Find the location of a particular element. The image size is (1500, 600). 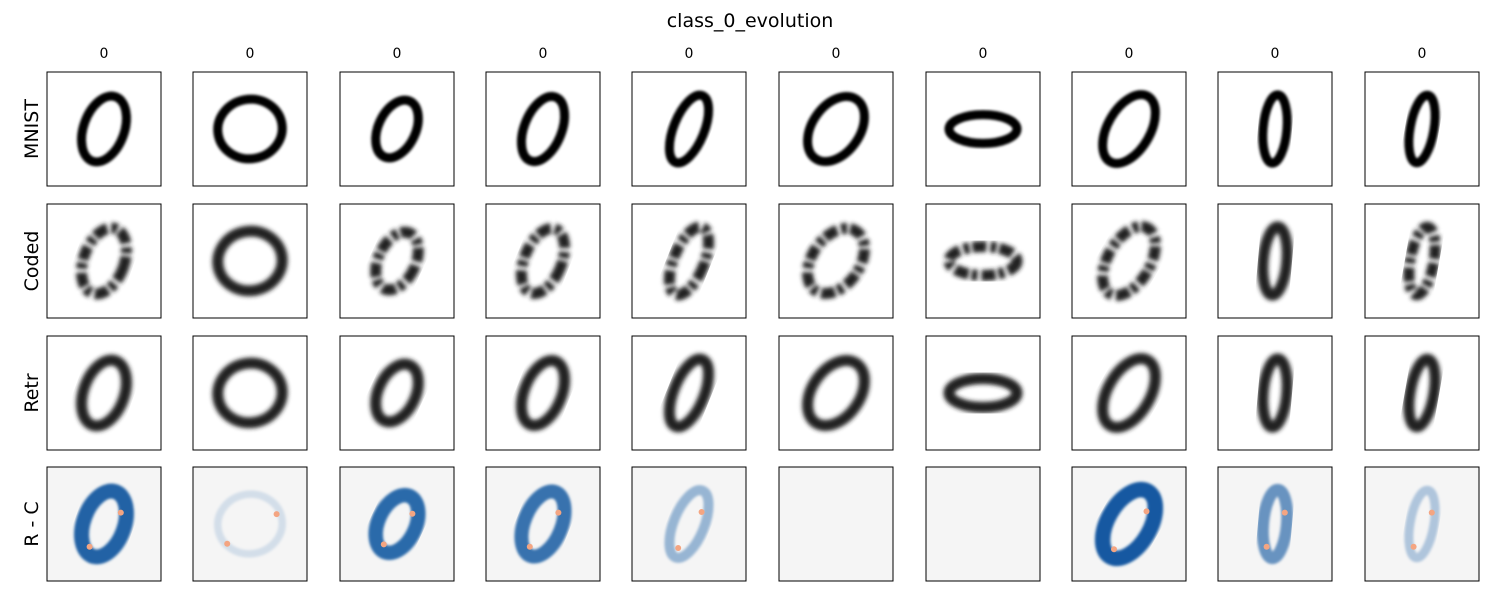

row-label: MNIST is located at coordinates (32, 129).